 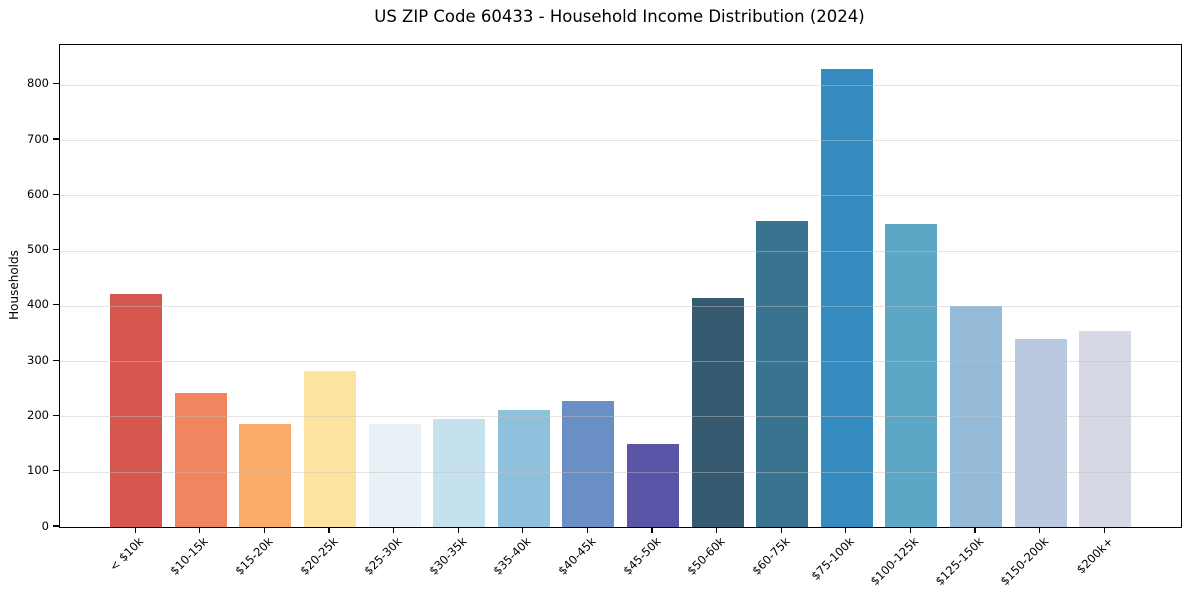 What do you see at coordinates (38, 138) in the screenshot?
I see `y-tick-label-700: 700` at bounding box center [38, 138].